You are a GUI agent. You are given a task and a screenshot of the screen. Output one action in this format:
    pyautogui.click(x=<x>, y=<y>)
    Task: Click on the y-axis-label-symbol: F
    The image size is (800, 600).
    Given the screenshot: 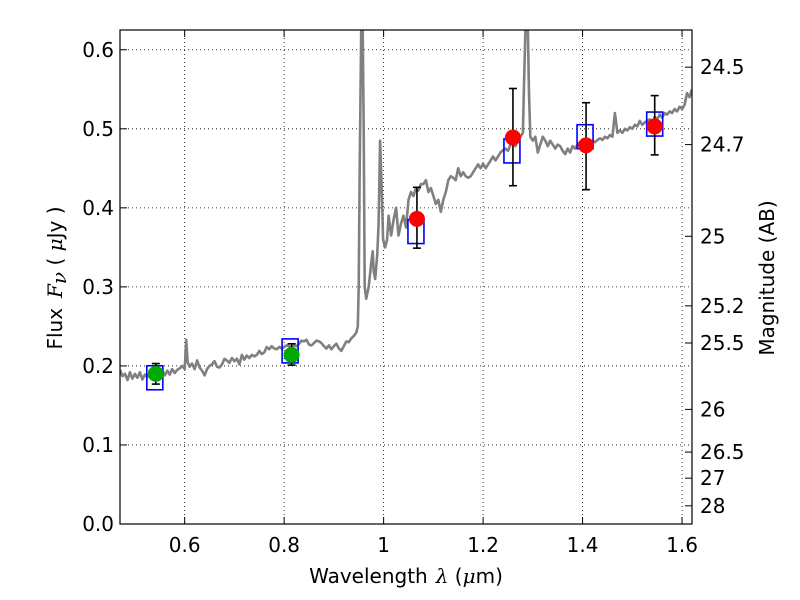 What is the action you would take?
    pyautogui.click(x=55, y=291)
    